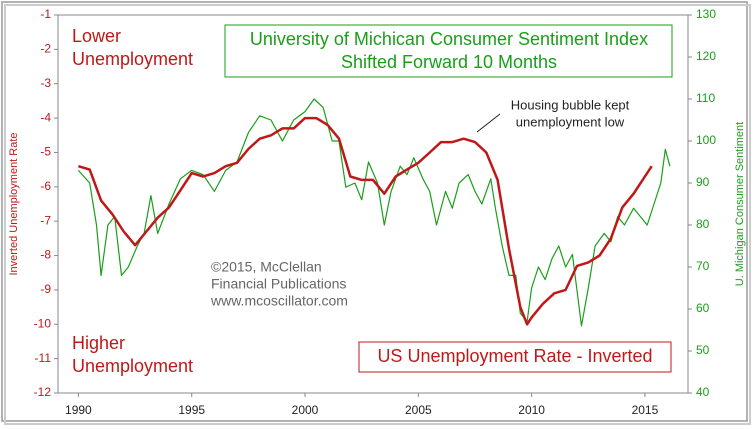  I want to click on annotation: Financial Publications, so click(278, 284).